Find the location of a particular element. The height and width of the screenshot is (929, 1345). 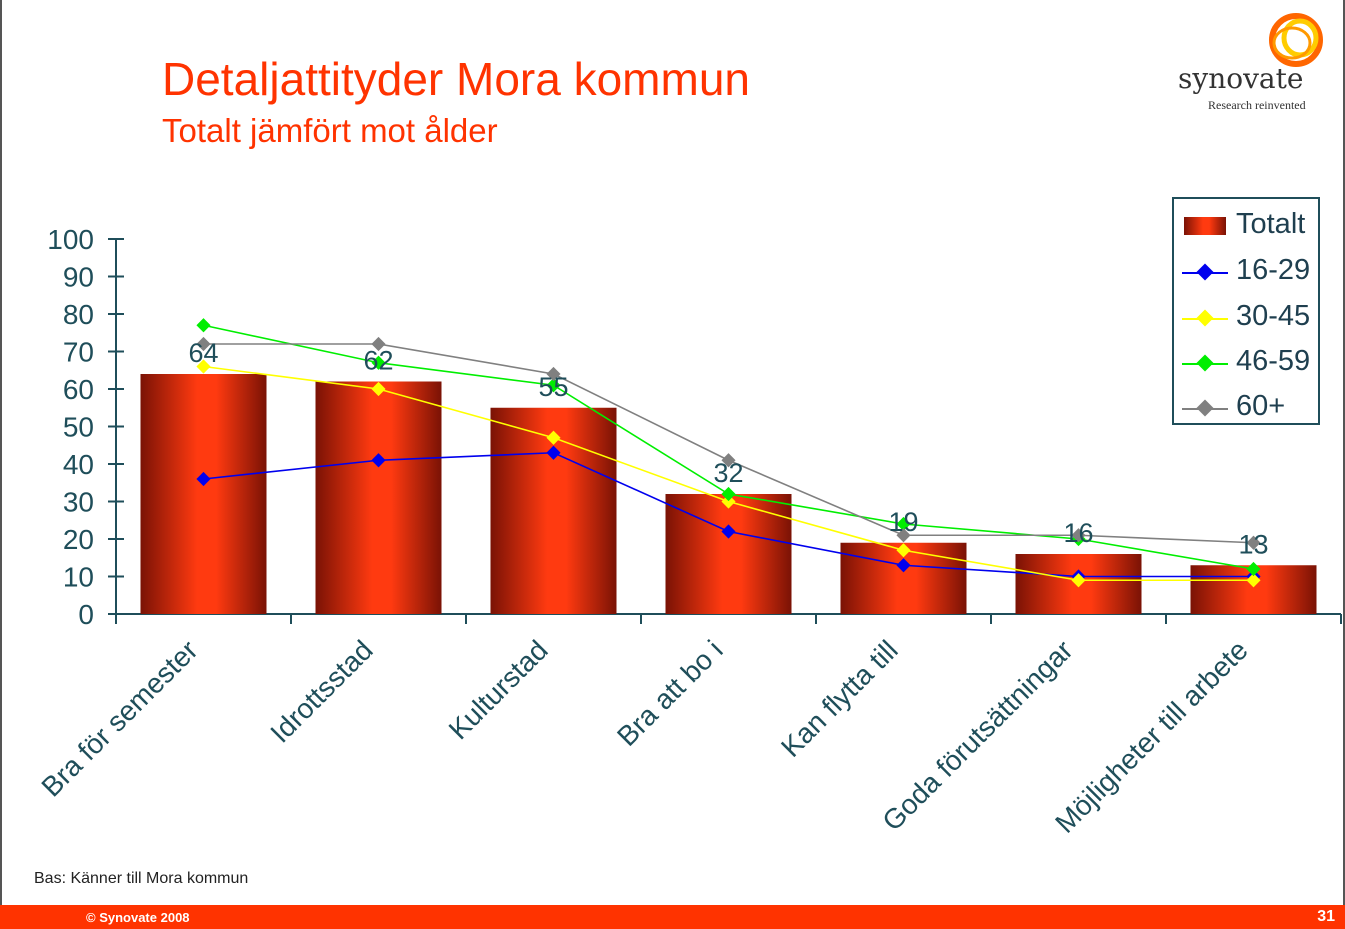

bar-value-label: 62 is located at coordinates (378, 361).